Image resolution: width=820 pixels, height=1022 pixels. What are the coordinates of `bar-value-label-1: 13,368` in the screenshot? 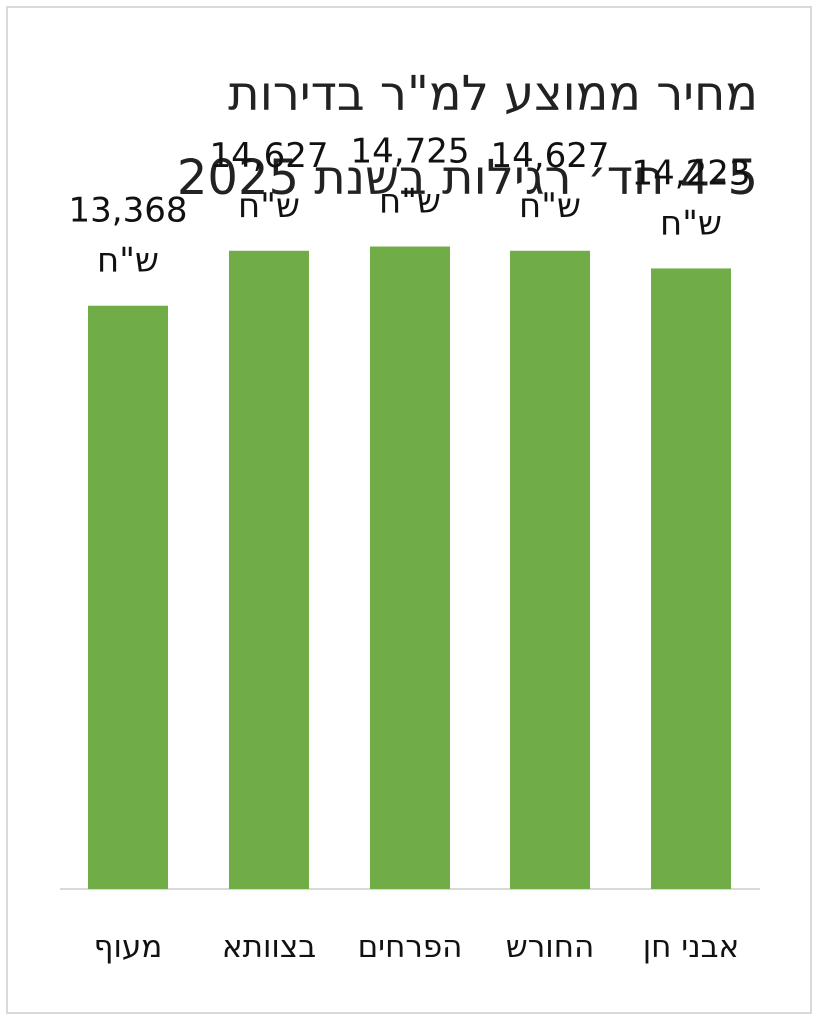 It's located at (128, 211).